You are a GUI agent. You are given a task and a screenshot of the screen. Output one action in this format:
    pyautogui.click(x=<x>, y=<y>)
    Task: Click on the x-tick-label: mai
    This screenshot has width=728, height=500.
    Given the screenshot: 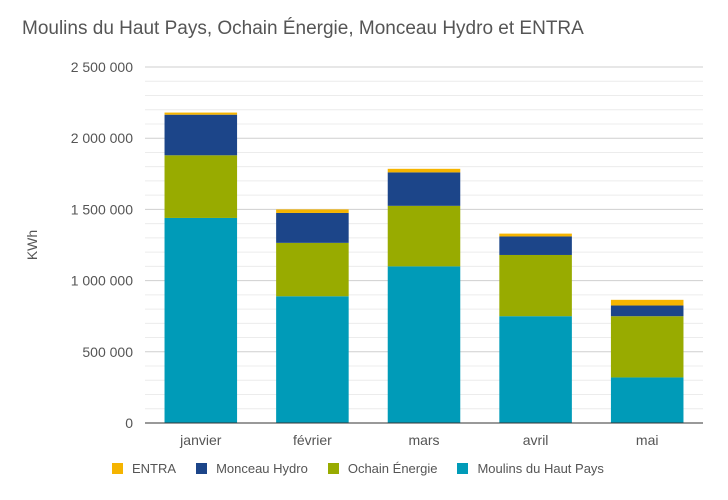 What is the action you would take?
    pyautogui.click(x=647, y=440)
    